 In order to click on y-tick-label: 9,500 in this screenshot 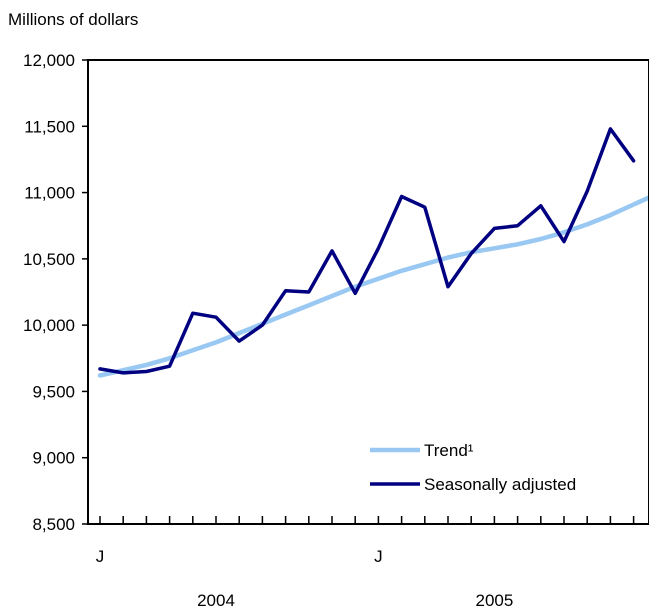, I will do `click(53, 391)`.